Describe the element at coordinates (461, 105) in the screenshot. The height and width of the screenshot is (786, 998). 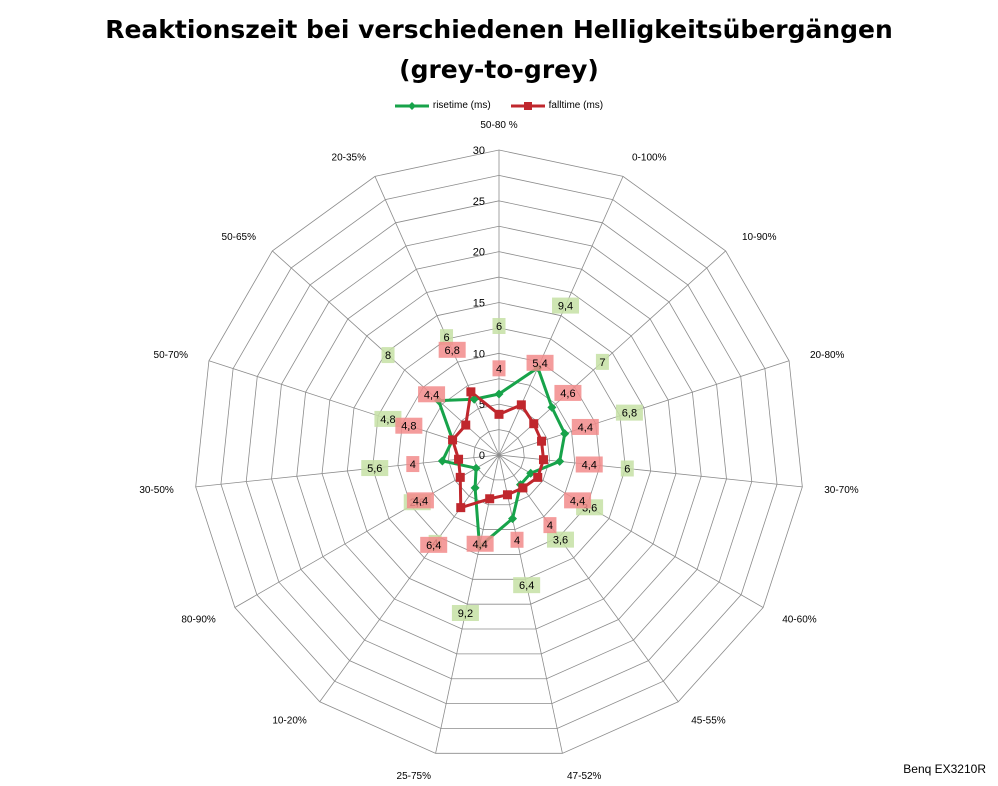
I see `legend-label-risetime: risetime (ms)` at that location.